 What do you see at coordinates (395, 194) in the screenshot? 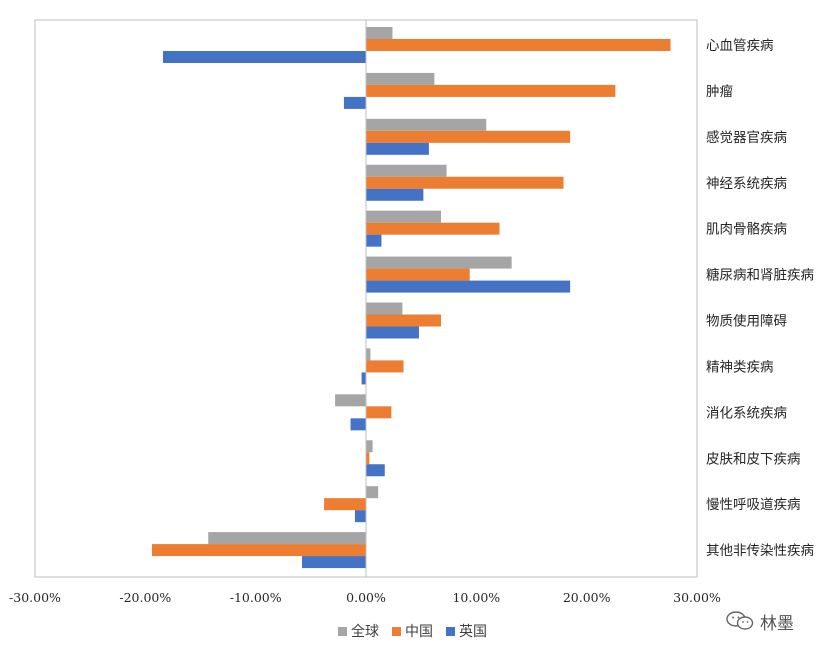
I see `bar-英国-3` at bounding box center [395, 194].